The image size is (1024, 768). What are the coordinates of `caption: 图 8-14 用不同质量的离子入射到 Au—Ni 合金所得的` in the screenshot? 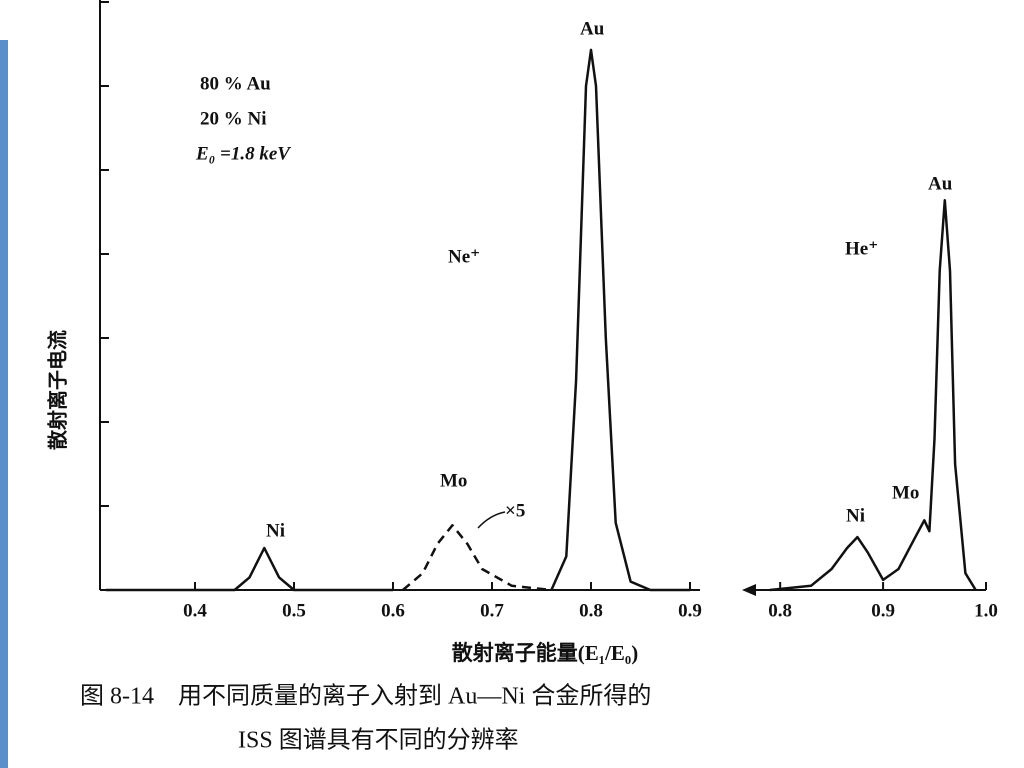 It's located at (365, 696).